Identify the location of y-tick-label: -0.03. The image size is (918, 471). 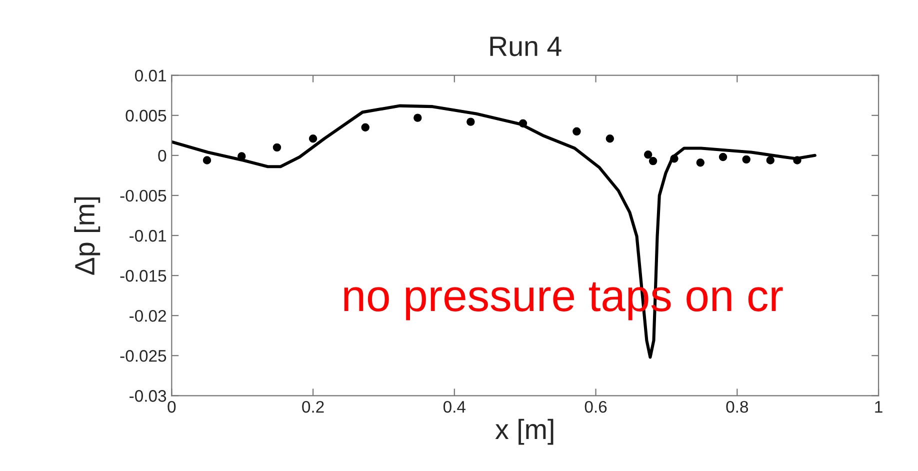
(148, 396).